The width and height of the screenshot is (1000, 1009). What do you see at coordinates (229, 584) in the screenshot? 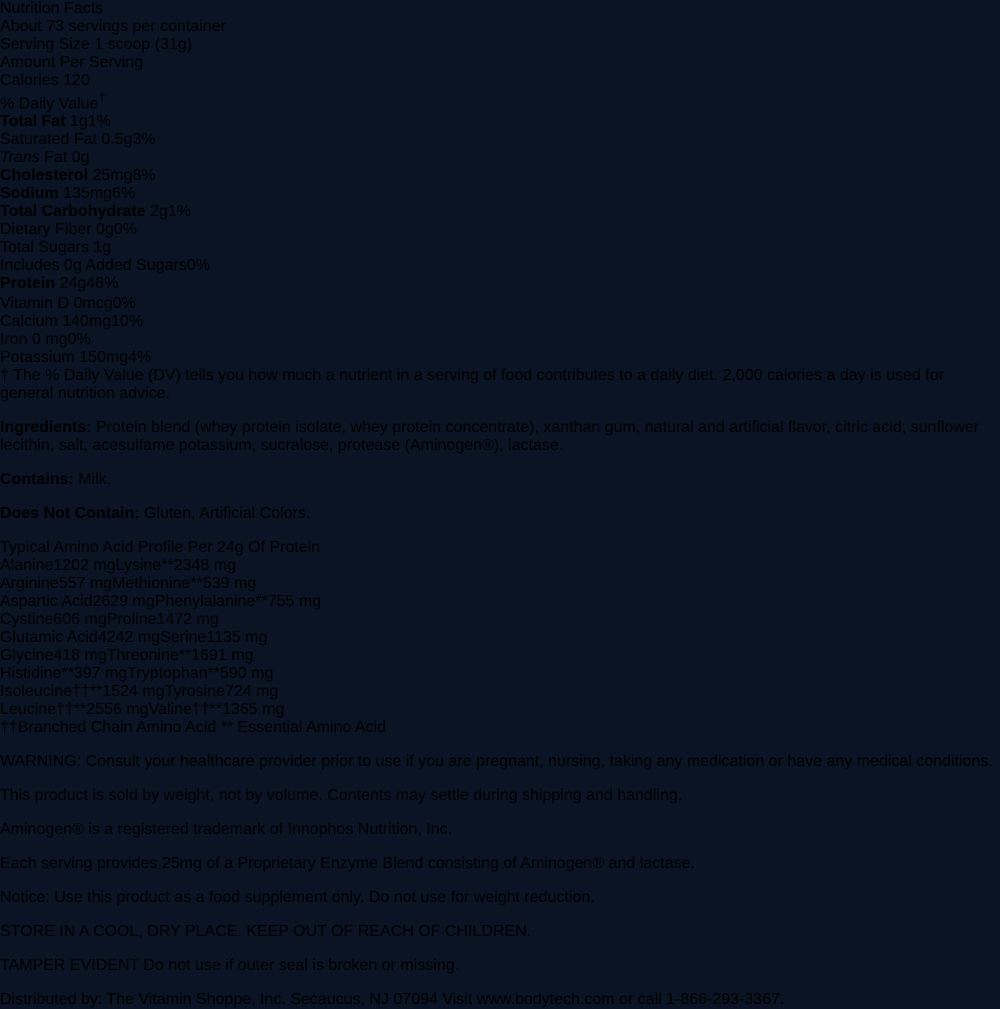
I see `amino-value: 539 mg` at bounding box center [229, 584].